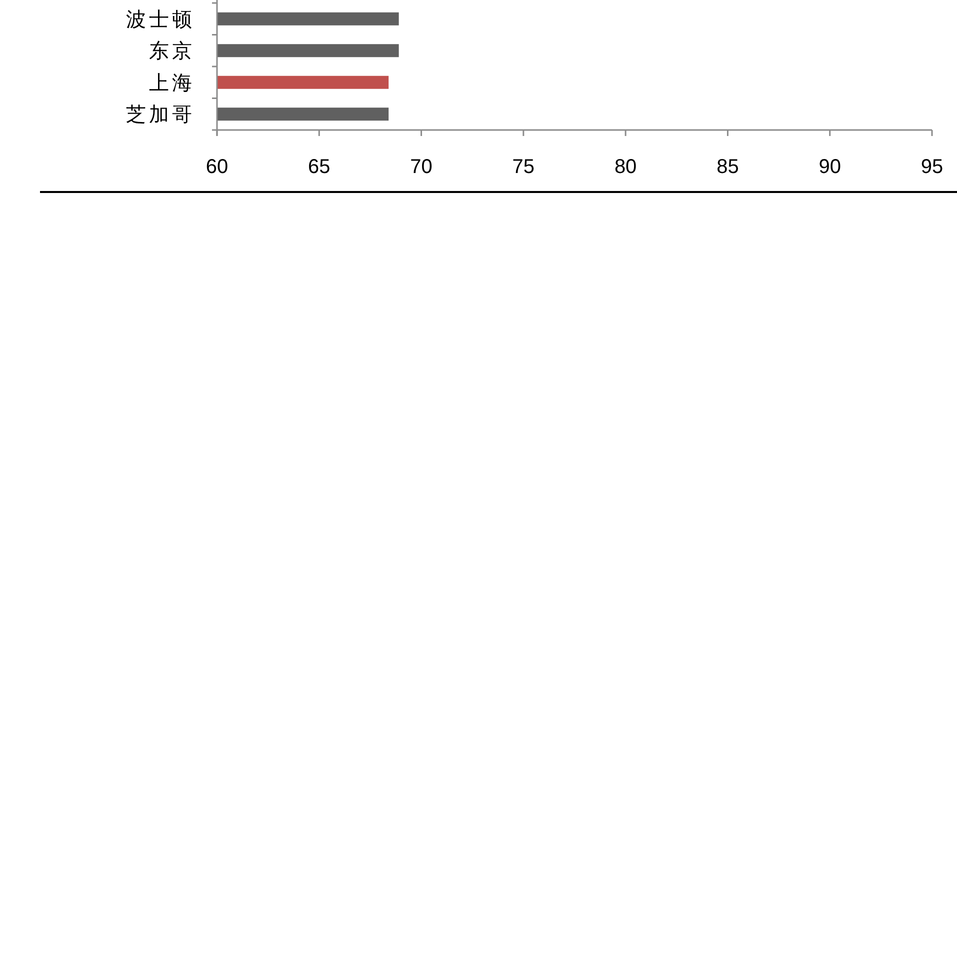 Image resolution: width=957 pixels, height=974 pixels. I want to click on y-tick-label: 波士顿, so click(160, 18).